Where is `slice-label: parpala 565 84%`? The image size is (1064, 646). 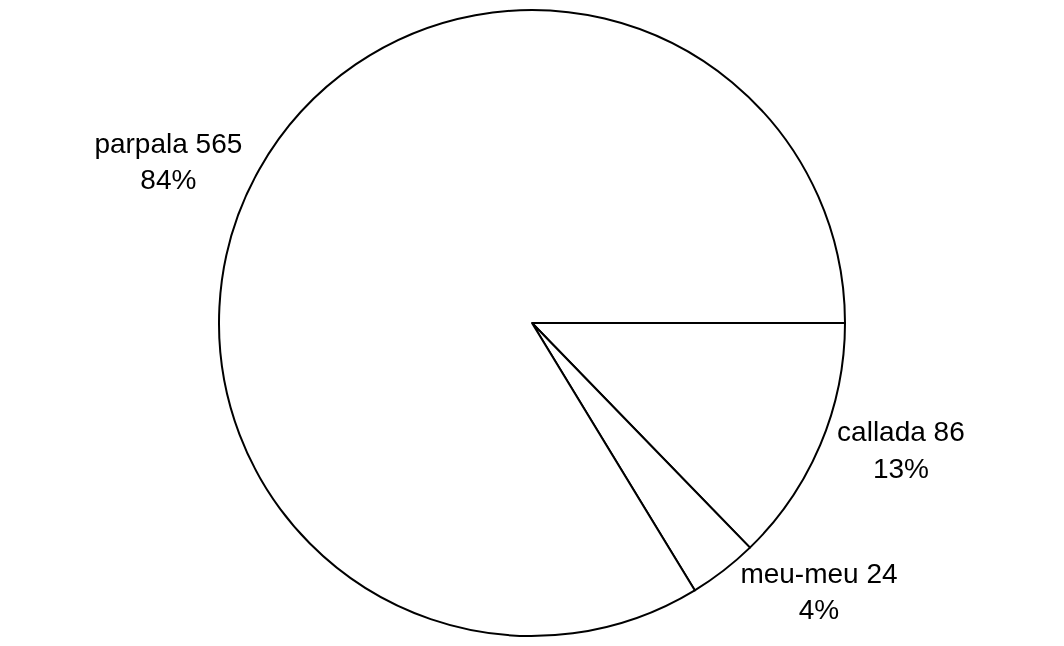 slice-label: parpala 565 84% is located at coordinates (168, 161).